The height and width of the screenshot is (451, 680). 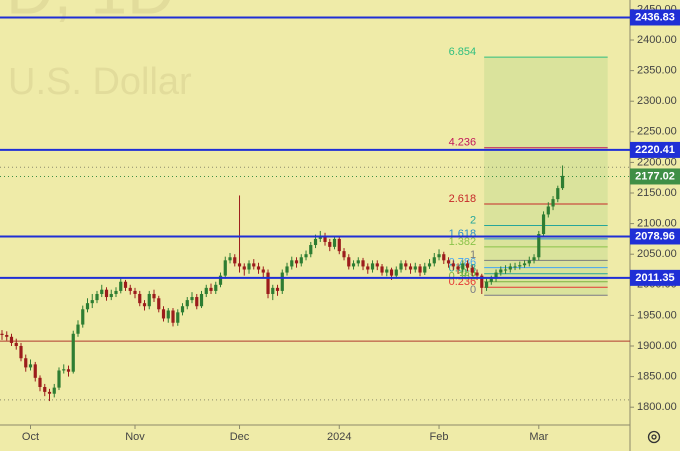 I want to click on y-tick-label: 1850.00, so click(x=657, y=377).